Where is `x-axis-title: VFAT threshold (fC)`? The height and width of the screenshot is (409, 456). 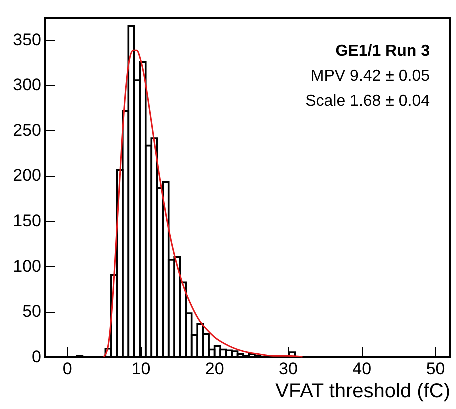 x-axis-title: VFAT threshold (fC) is located at coordinates (363, 391).